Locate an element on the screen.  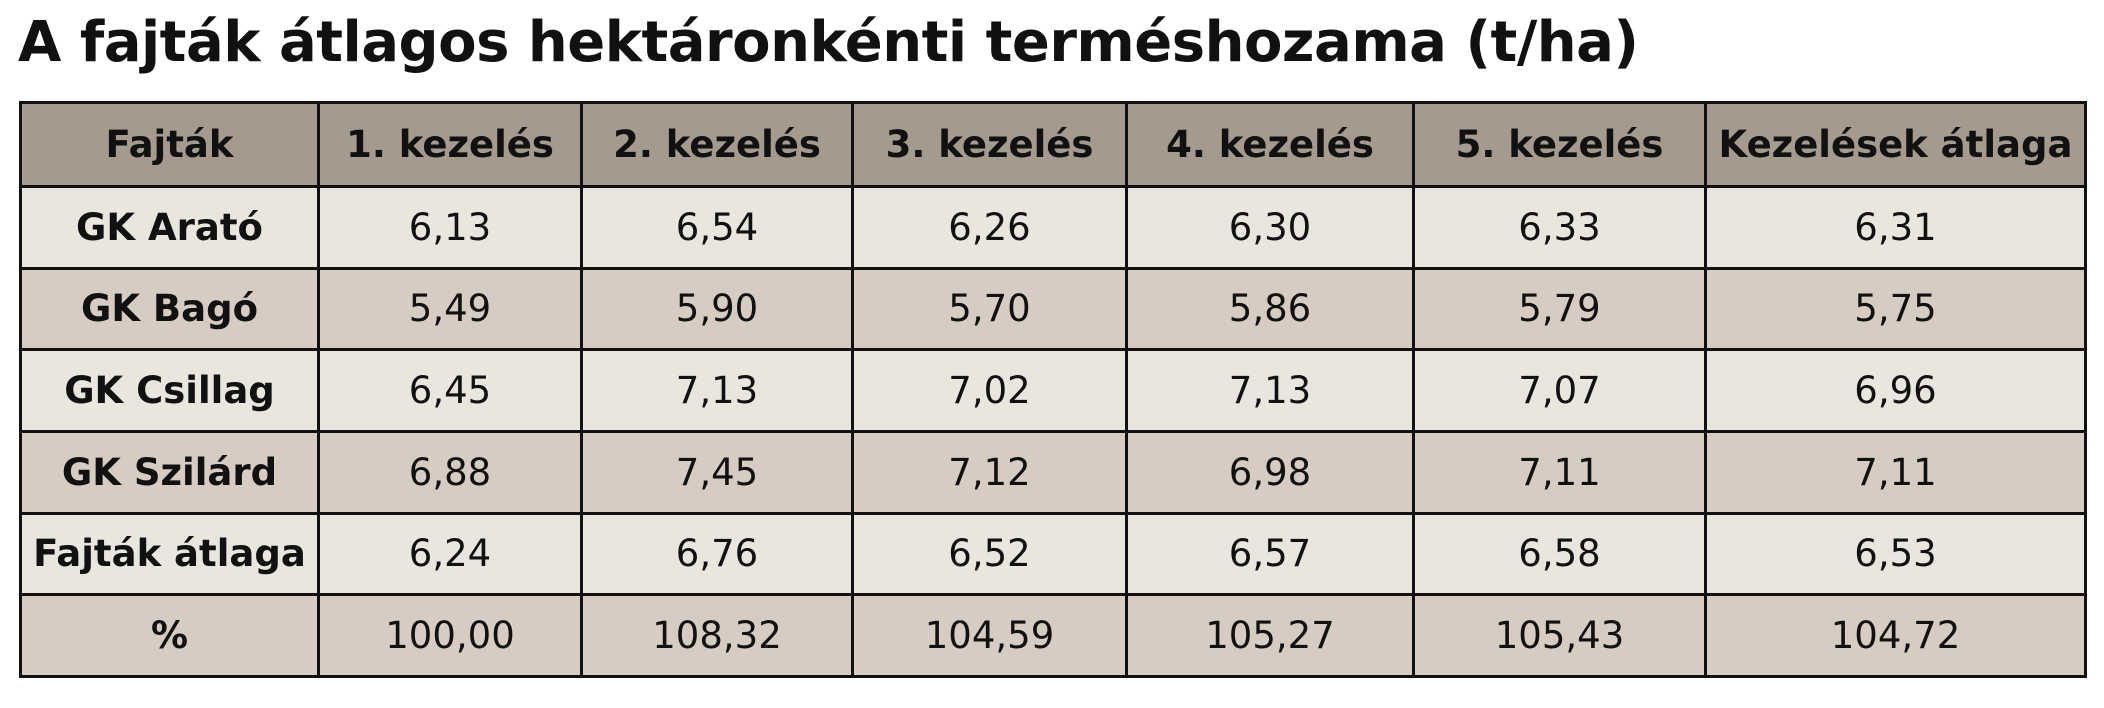
table-row: GK Arató 6,13 6,54 6,26 6,30 6,33 6,31 is located at coordinates (1053, 227).